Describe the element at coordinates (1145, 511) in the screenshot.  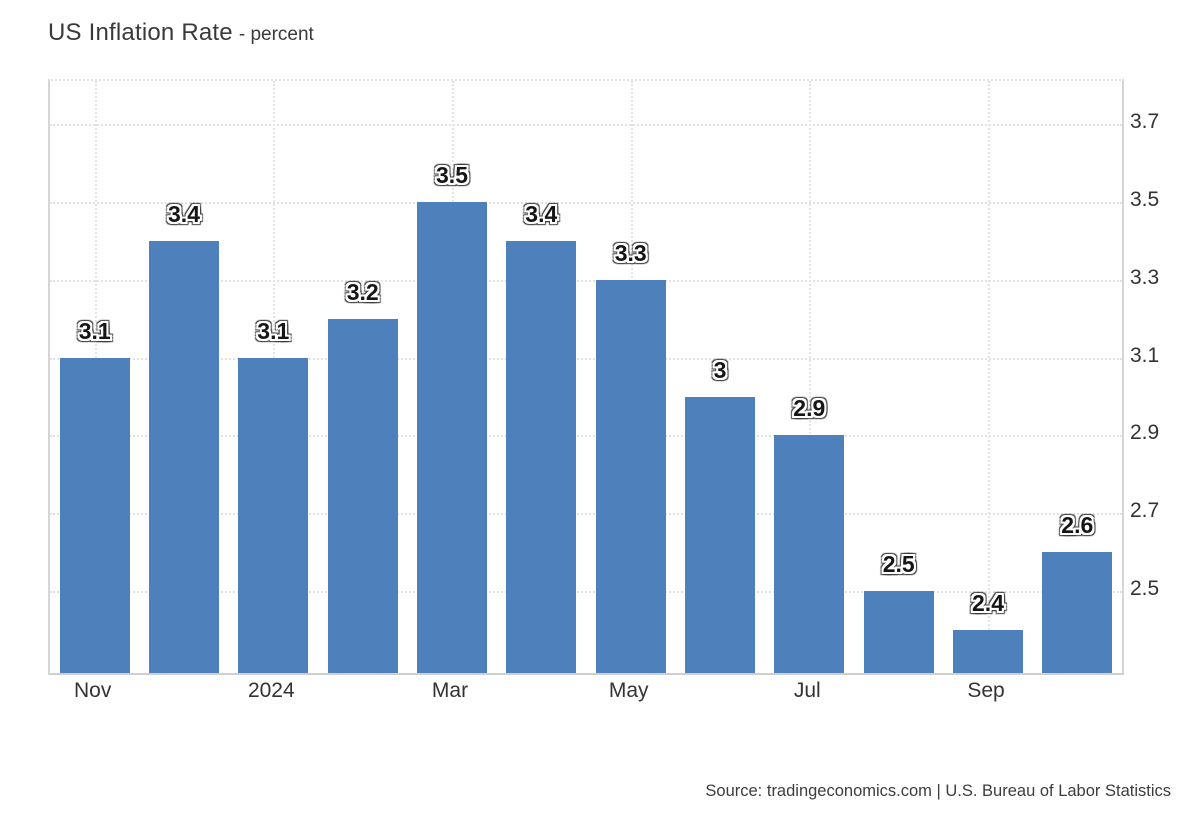
I see `y-tick-label-2.7: 2.7` at that location.